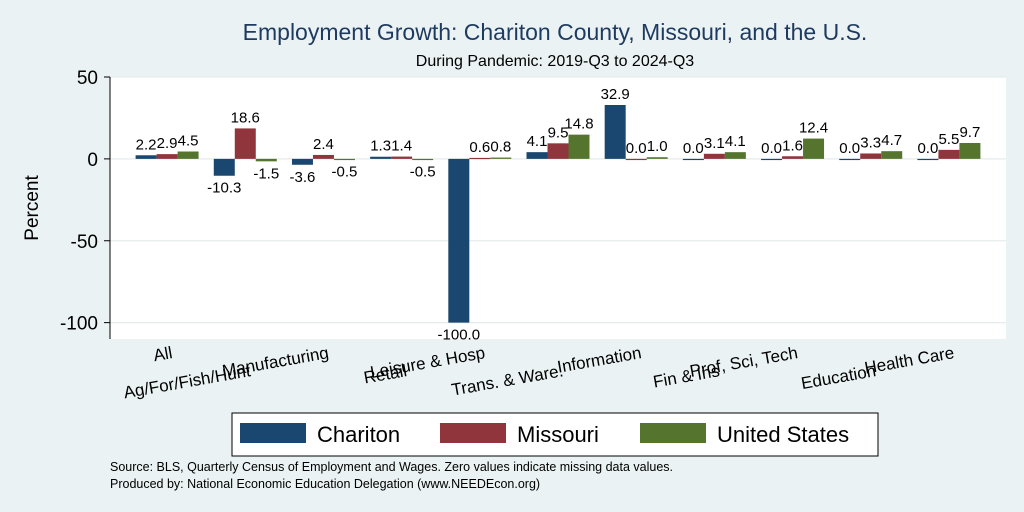  Describe the element at coordinates (428, 362) in the screenshot. I see `category-label: Leisure & Hosp` at that location.